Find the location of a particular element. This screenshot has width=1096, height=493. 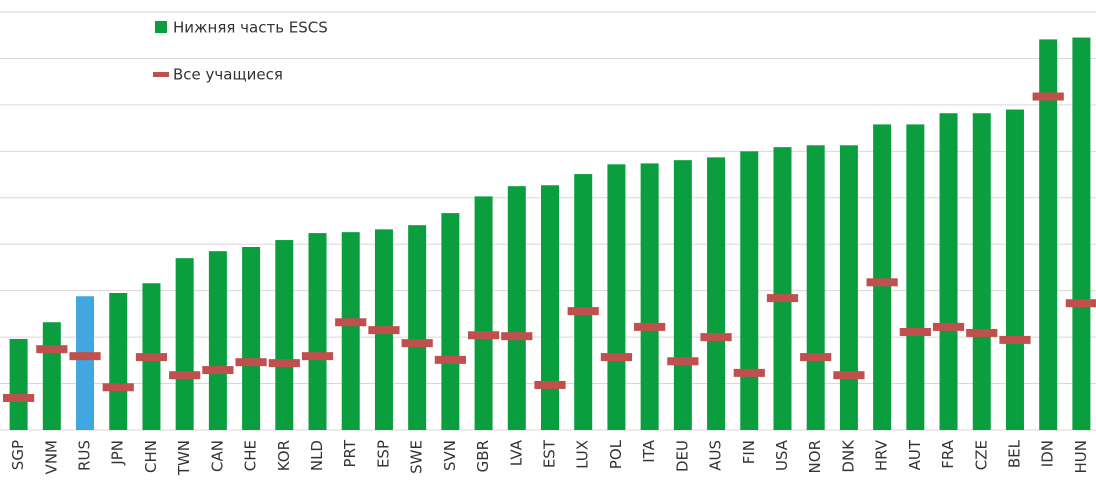

x-tick-label: PRT is located at coordinates (350, 453).